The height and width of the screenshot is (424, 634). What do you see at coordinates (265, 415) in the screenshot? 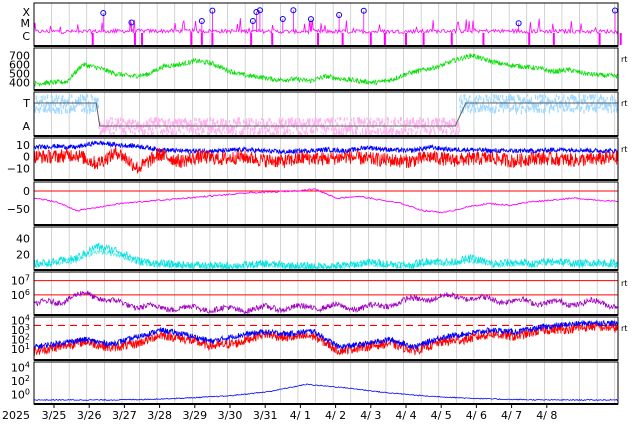
I see `x-tick-label: 3/31` at bounding box center [265, 415].